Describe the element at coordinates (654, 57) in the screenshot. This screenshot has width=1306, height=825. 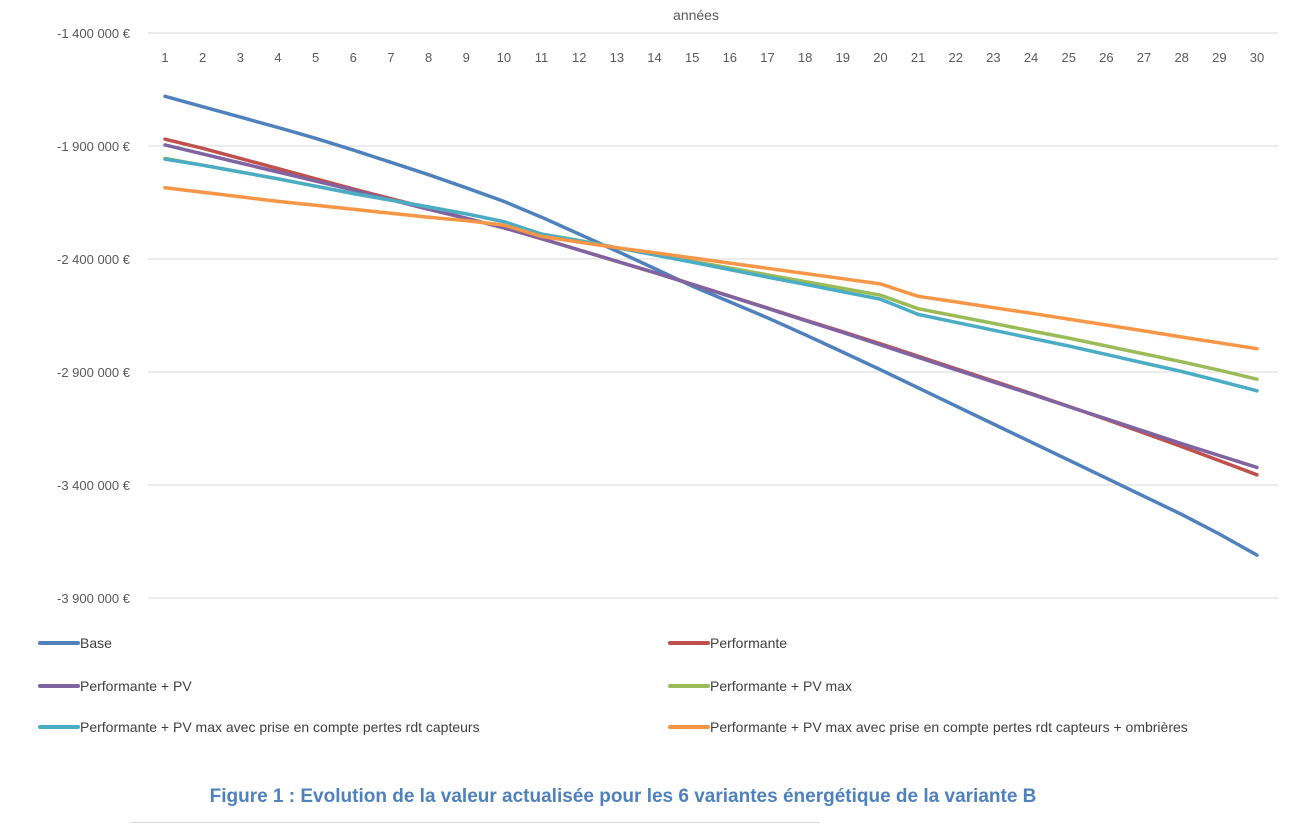
I see `x-tick-label: 14` at that location.